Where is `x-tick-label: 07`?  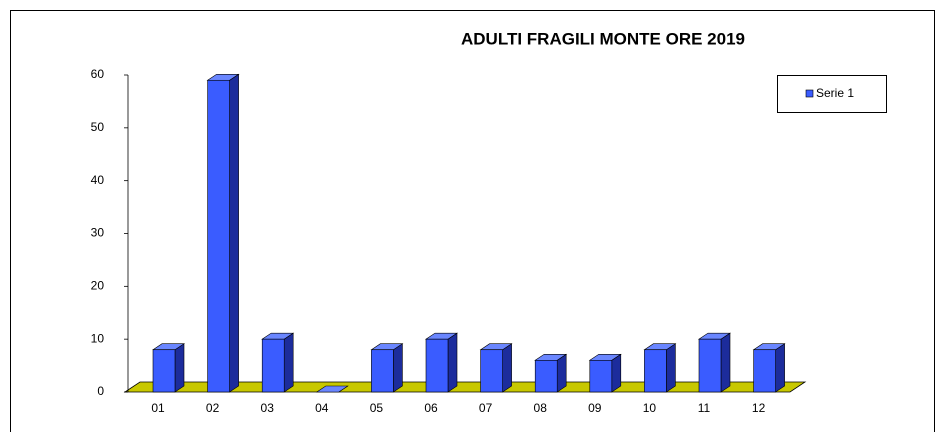 x-tick-label: 07 is located at coordinates (486, 408).